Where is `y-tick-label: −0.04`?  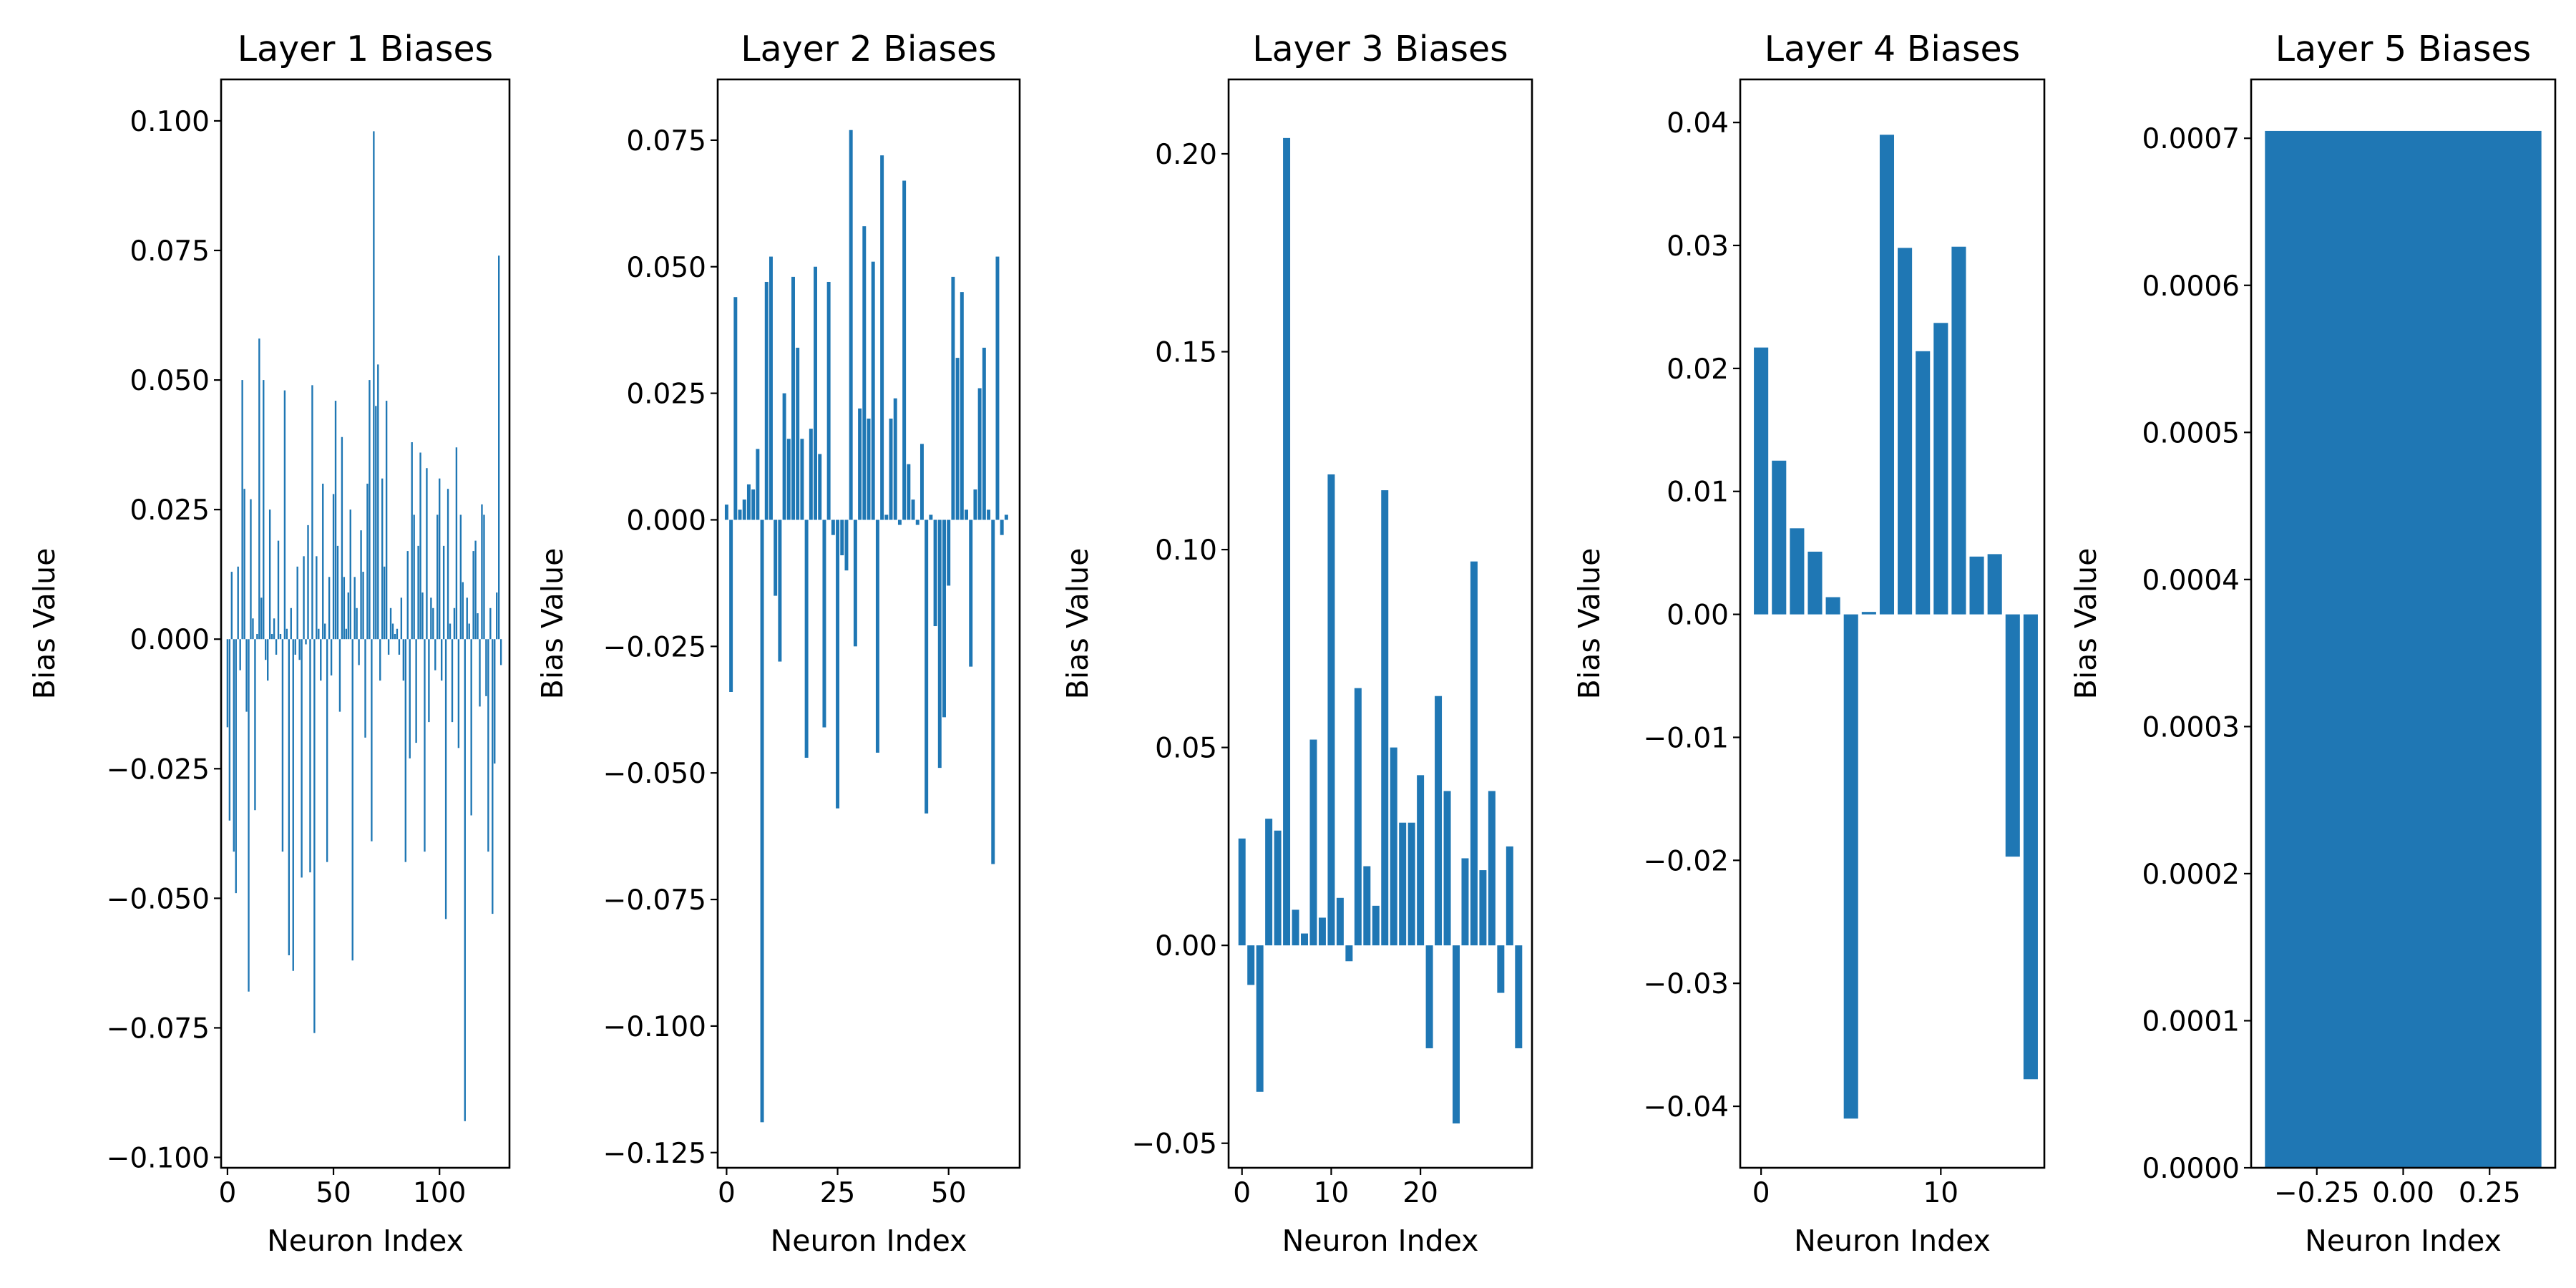 y-tick-label: −0.04 is located at coordinates (1686, 1107).